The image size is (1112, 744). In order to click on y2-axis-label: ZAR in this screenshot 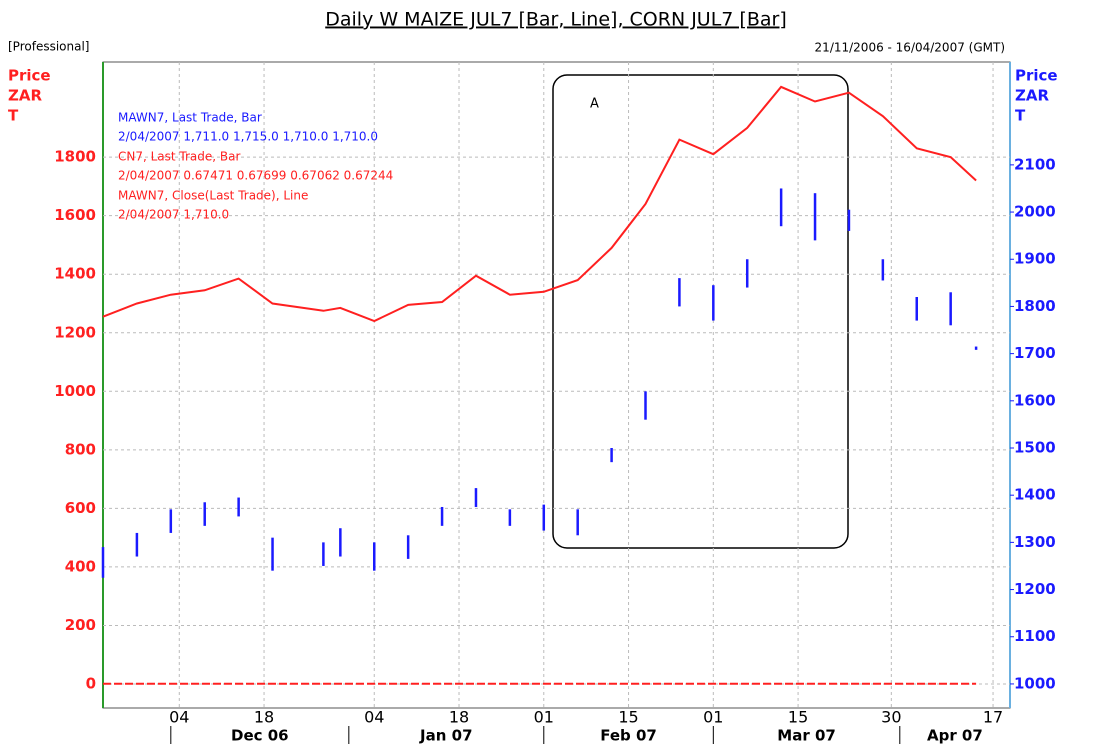, I will do `click(1032, 96)`.